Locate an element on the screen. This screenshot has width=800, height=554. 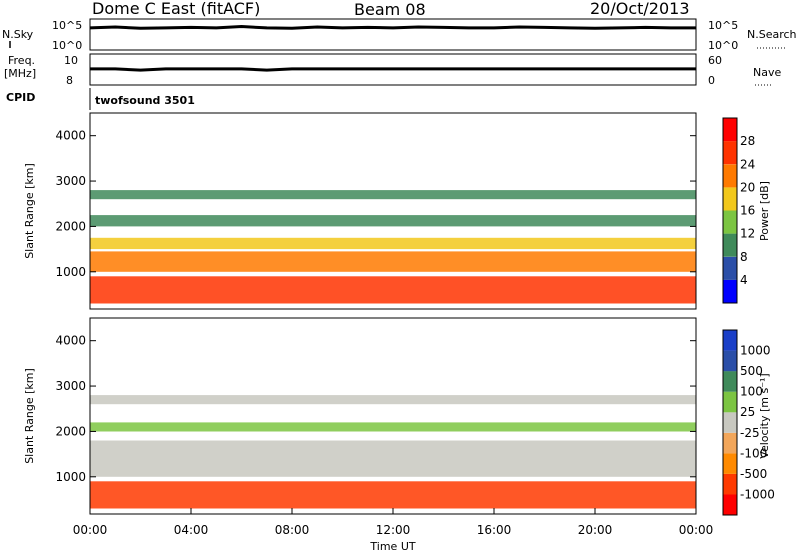
cpid-panel: CPID twofsound 3501 is located at coordinates (100, 99).